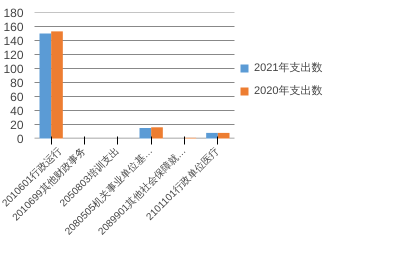  I want to click on y-tick-label: 140, so click(13, 41).